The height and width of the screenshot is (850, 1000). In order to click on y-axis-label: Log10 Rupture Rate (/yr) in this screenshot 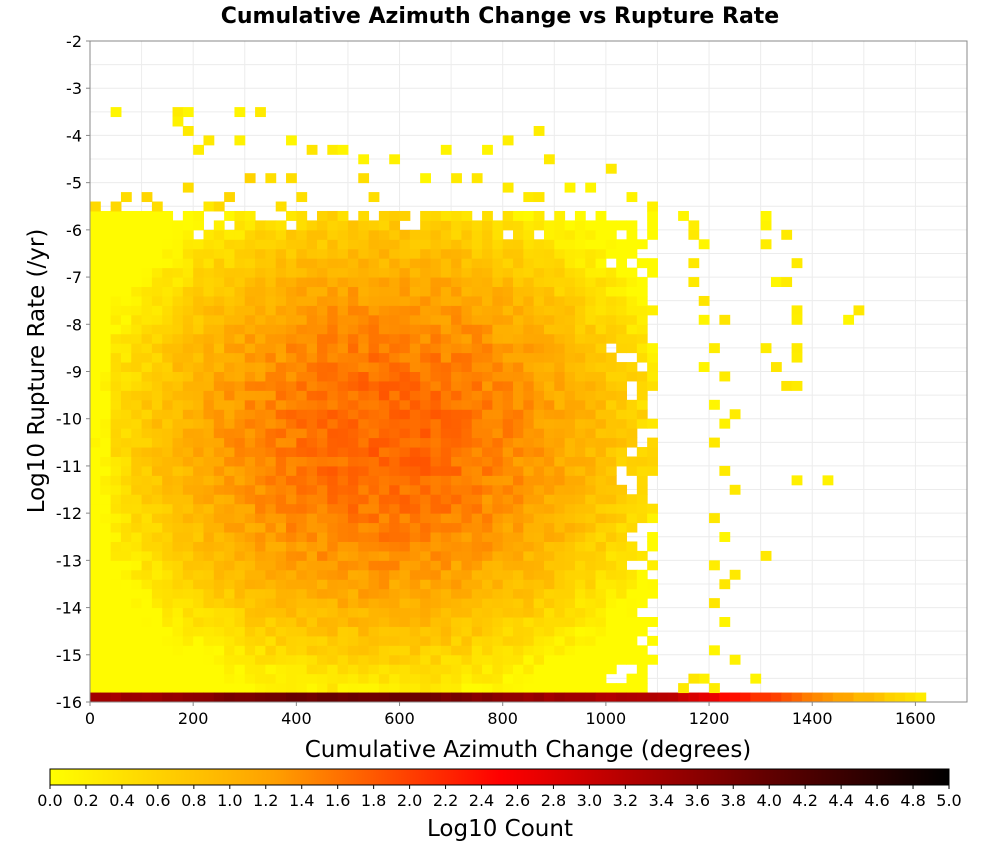, I will do `click(37, 371)`.